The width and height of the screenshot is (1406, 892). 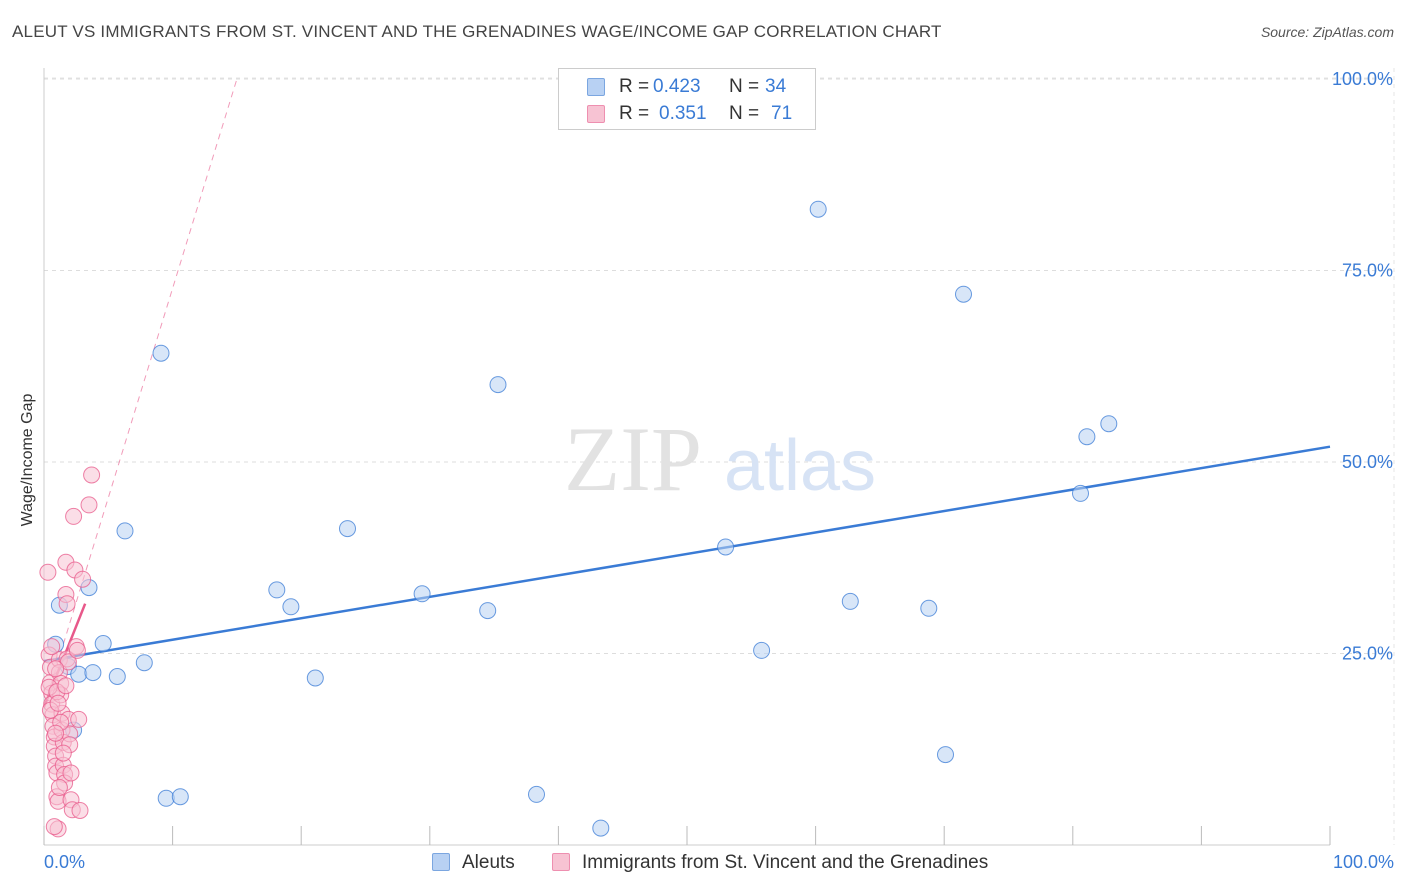 I want to click on legend-swatch-aleuts, so click(x=596, y=87).